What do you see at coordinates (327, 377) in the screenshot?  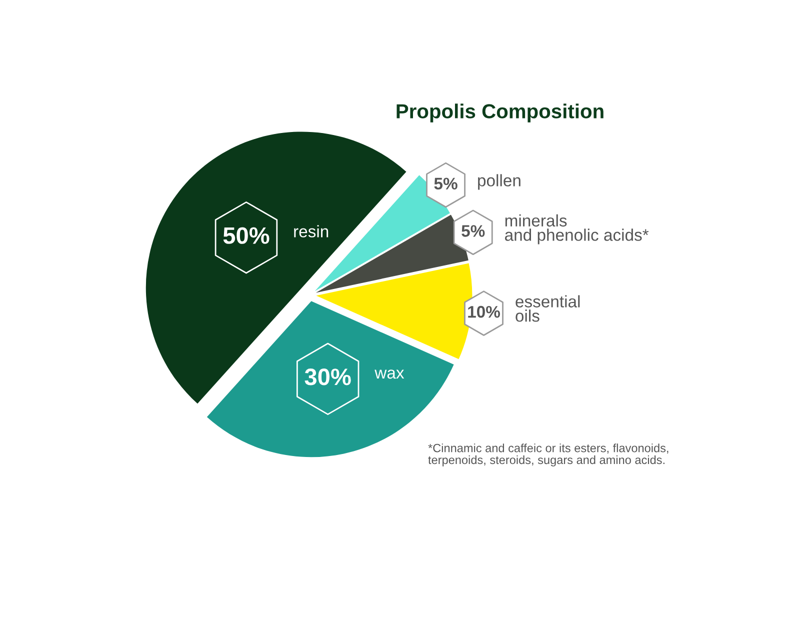 I see `data-label: 30%` at bounding box center [327, 377].